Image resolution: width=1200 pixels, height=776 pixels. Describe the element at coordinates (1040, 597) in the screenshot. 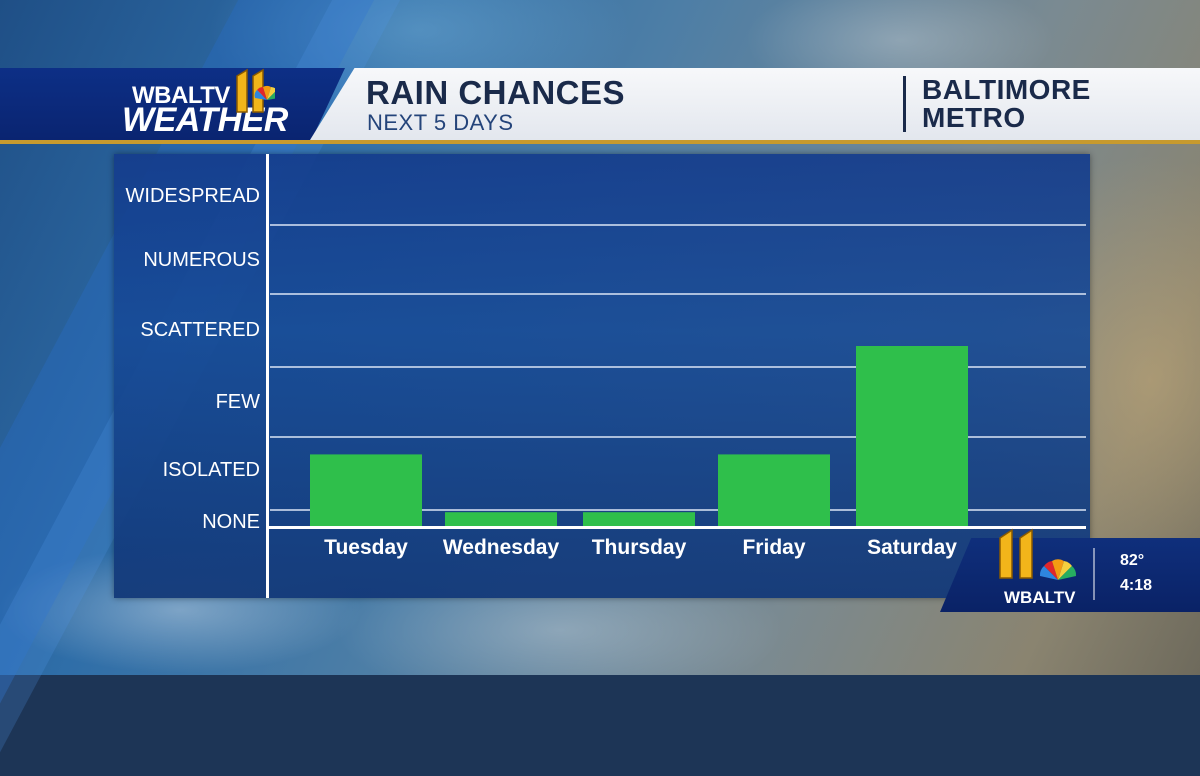

I see `bug-station-logo: WBALTV` at that location.